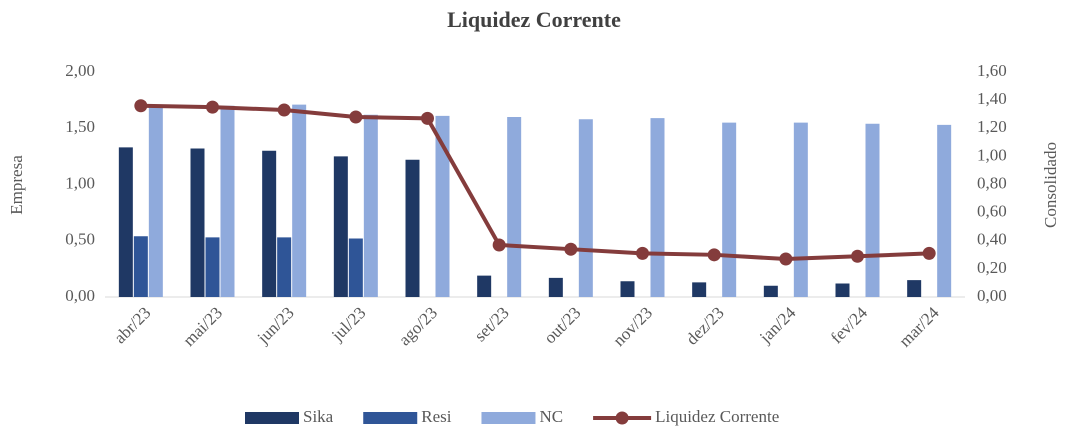  I want to click on y2-tick-label: 0,00, so click(992, 295).